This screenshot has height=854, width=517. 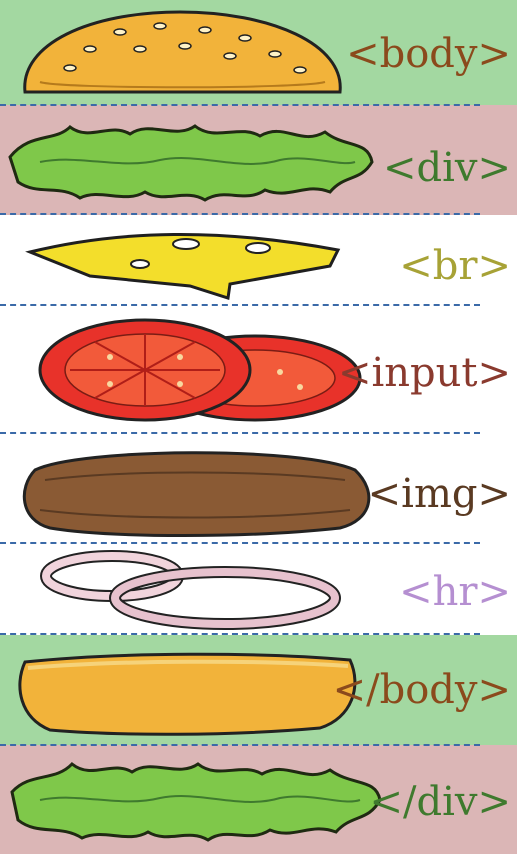 What do you see at coordinates (196, 494) in the screenshot?
I see `patty-icon` at bounding box center [196, 494].